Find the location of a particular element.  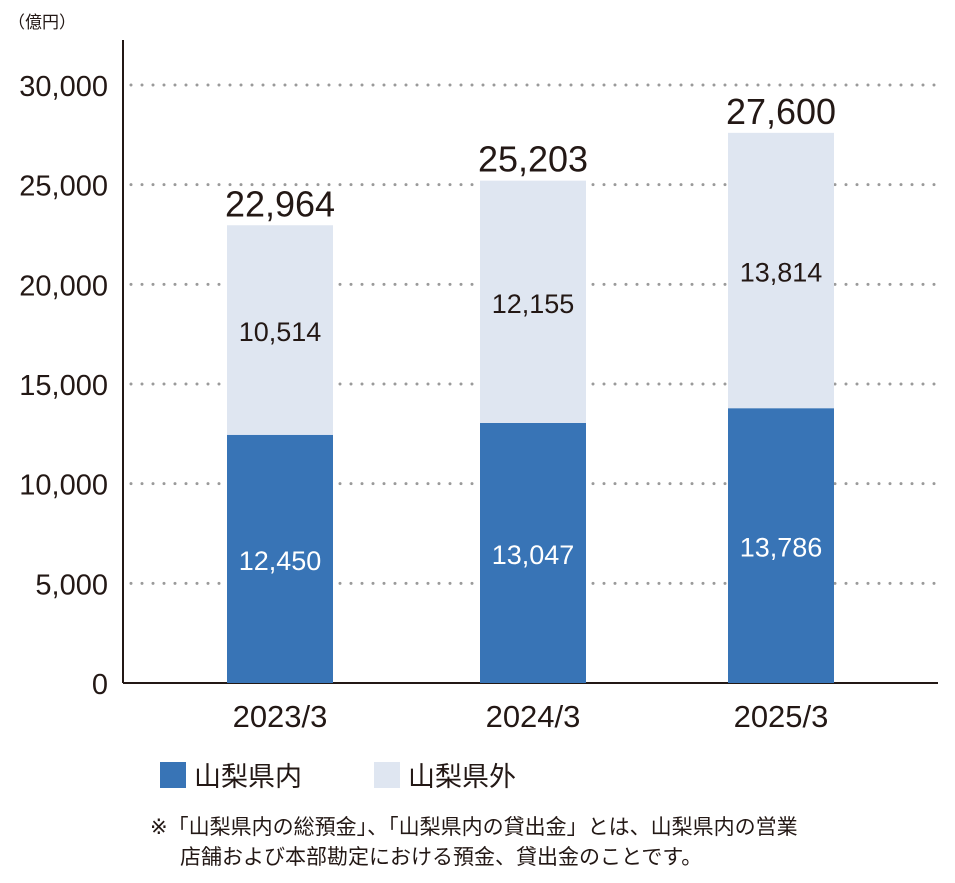

segment-label-outside: 12,155 is located at coordinates (533, 304).